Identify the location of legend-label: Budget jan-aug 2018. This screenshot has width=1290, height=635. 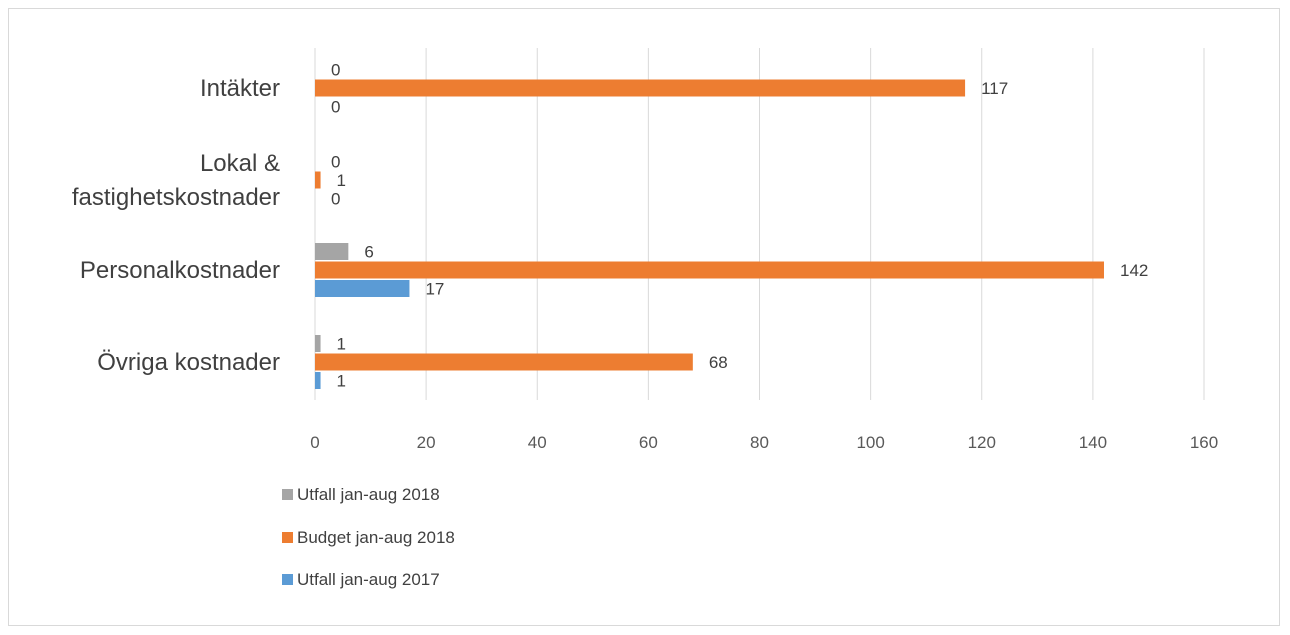
(376, 537).